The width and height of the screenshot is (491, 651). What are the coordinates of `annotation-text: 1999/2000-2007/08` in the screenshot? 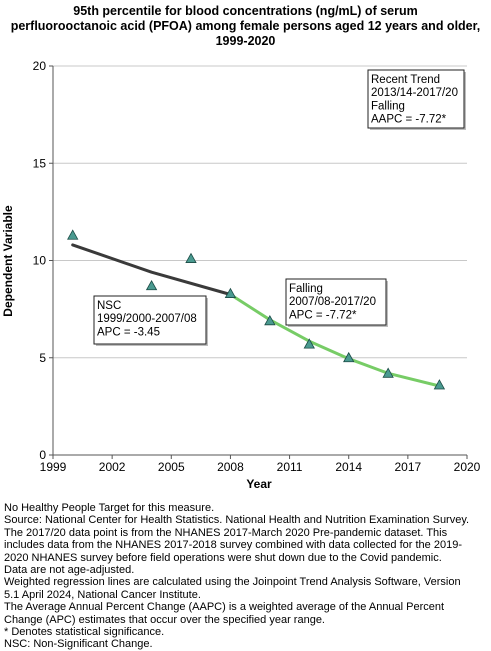 It's located at (147, 319).